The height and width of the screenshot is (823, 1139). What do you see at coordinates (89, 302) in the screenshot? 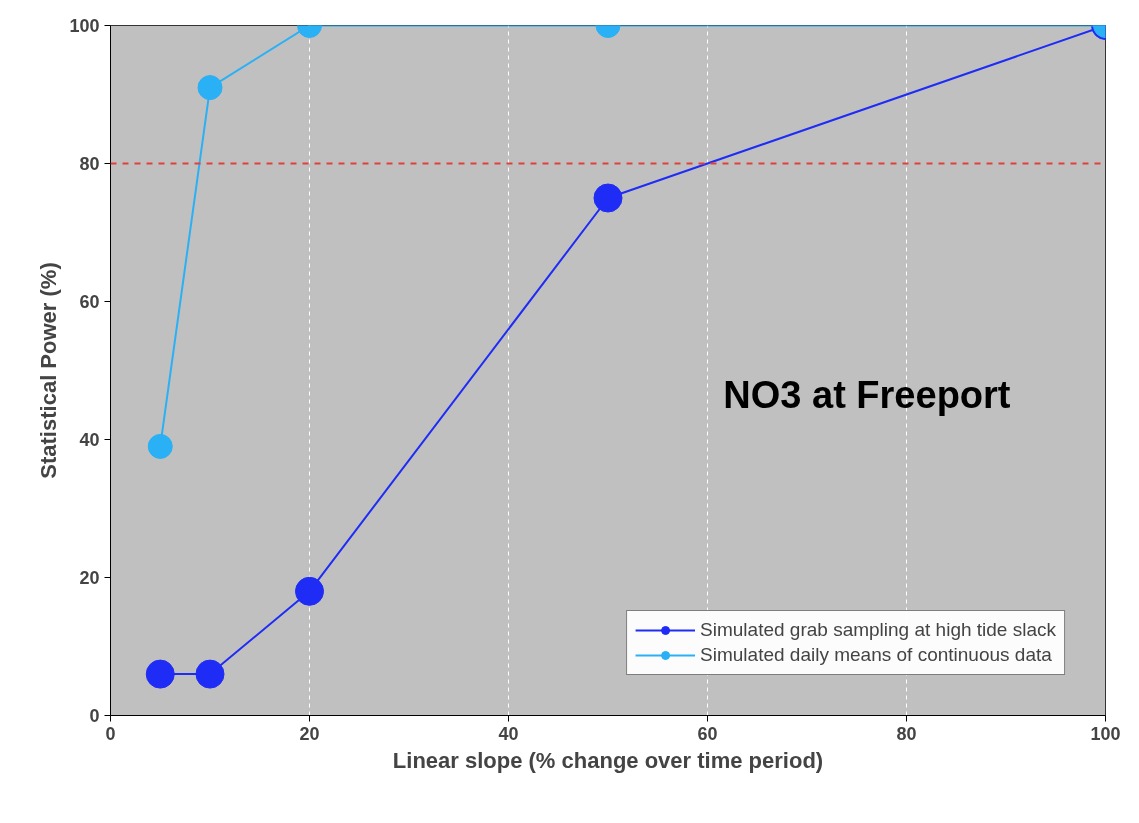
I see `y-tick-label: 60` at bounding box center [89, 302].